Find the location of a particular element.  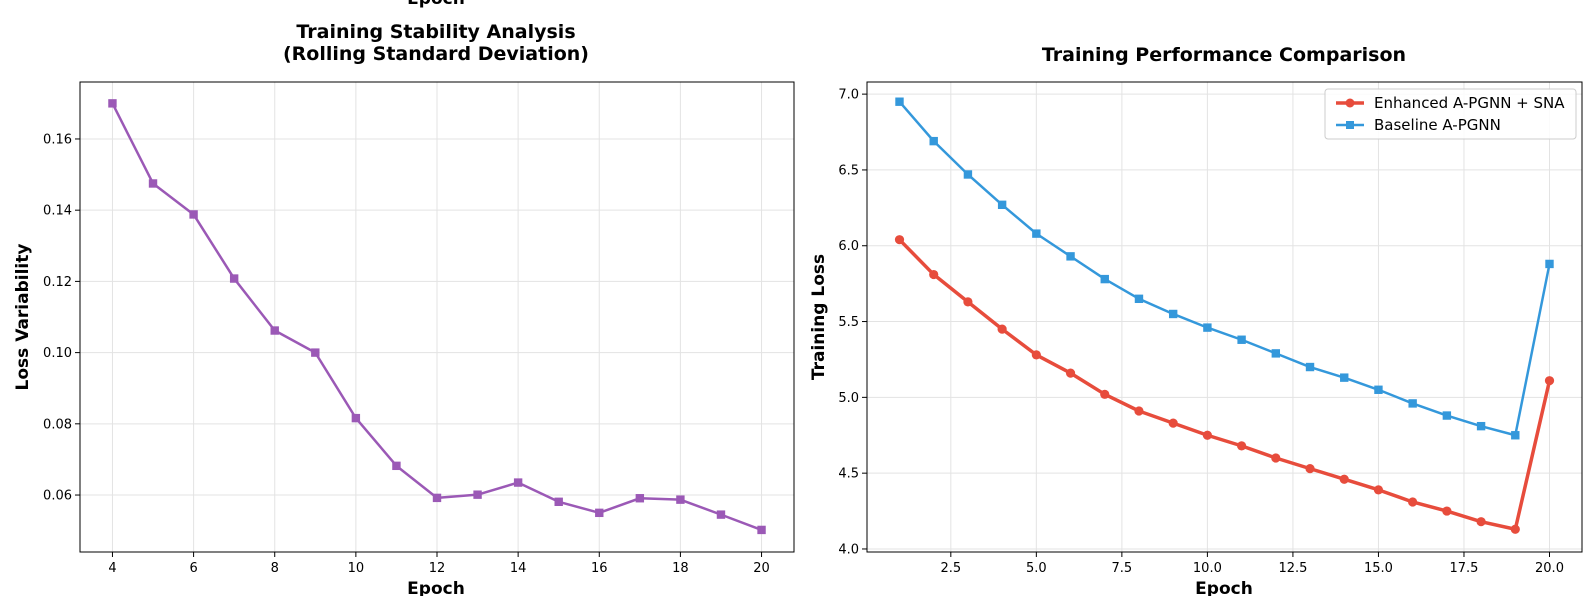

x-tick-label: 20 is located at coordinates (761, 568).